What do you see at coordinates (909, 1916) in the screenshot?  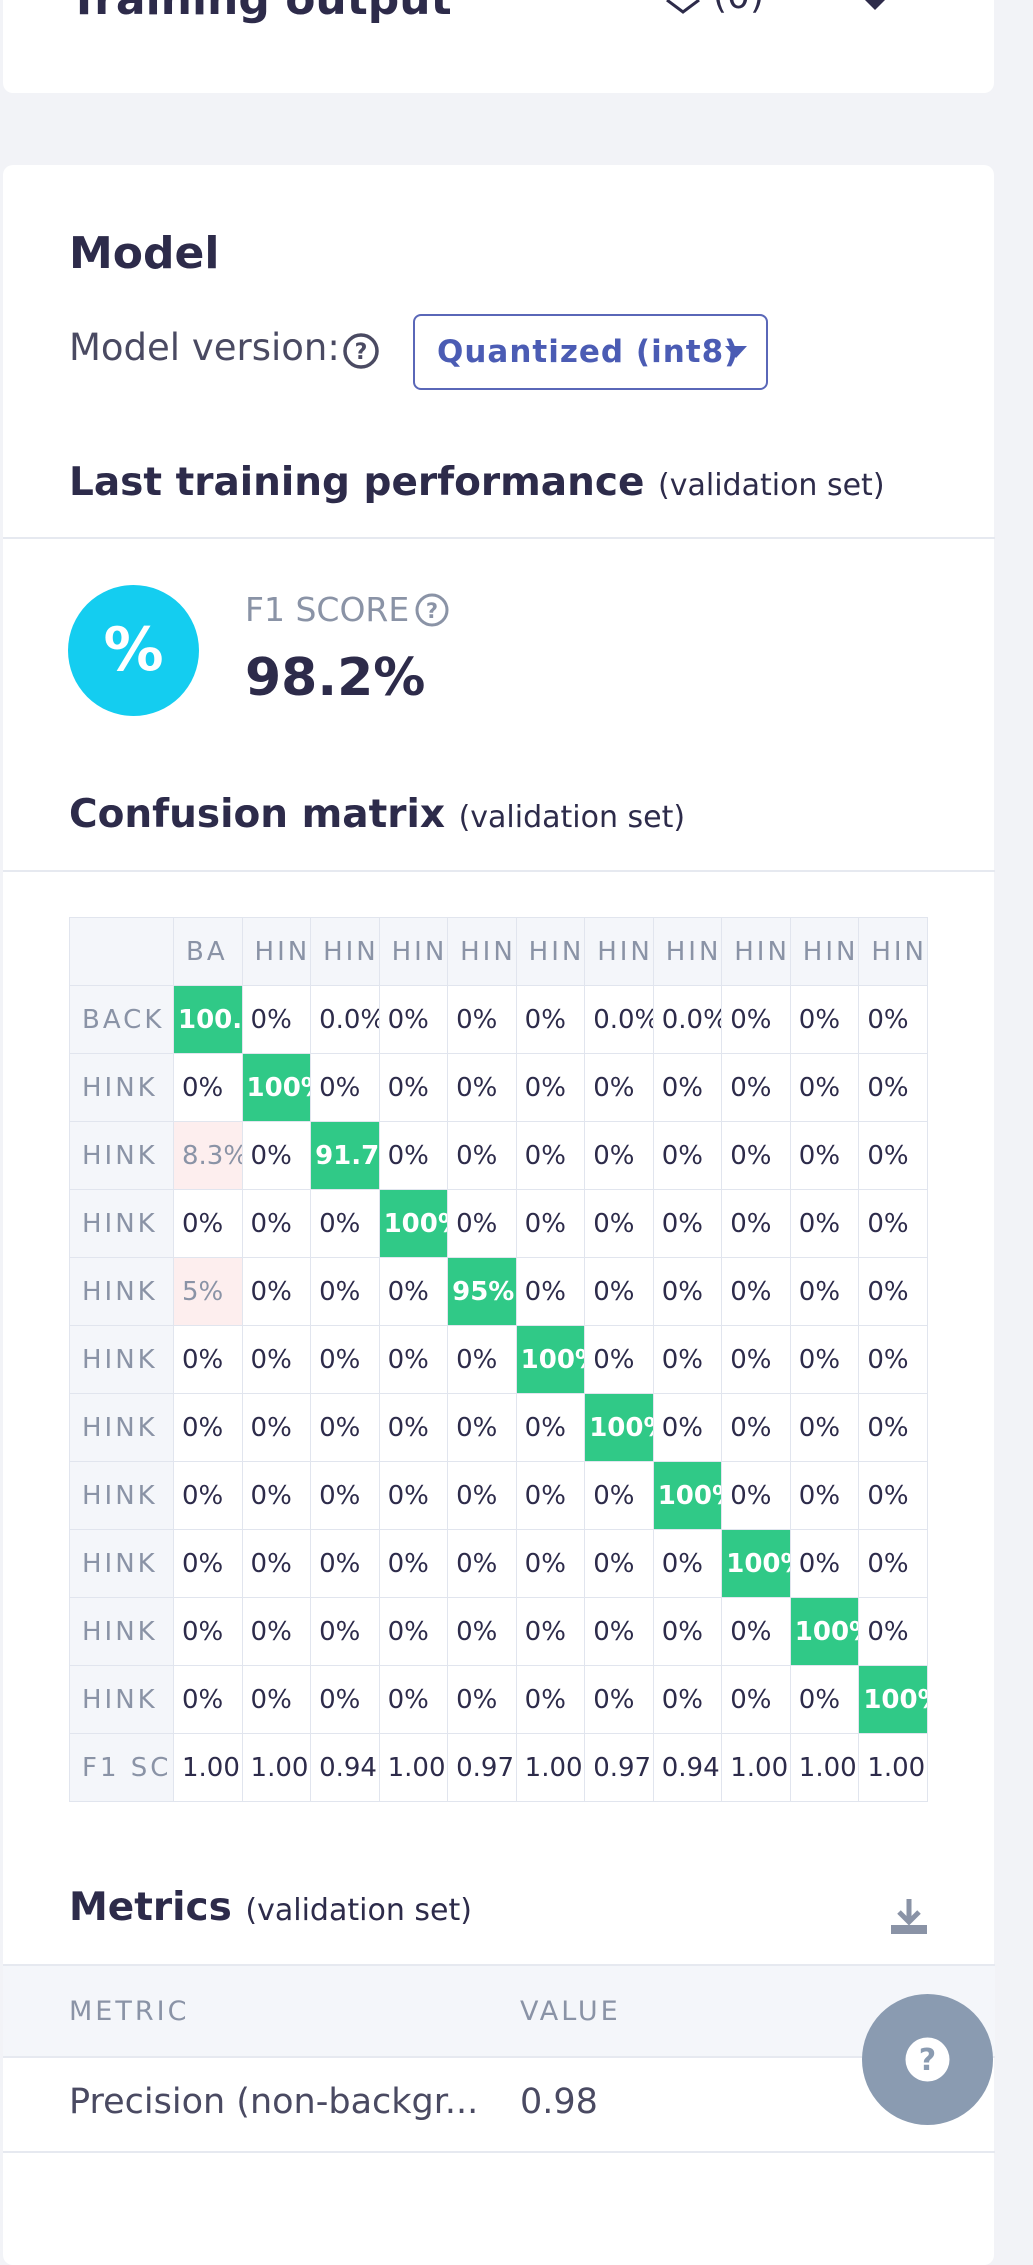 I see `download-icon` at bounding box center [909, 1916].